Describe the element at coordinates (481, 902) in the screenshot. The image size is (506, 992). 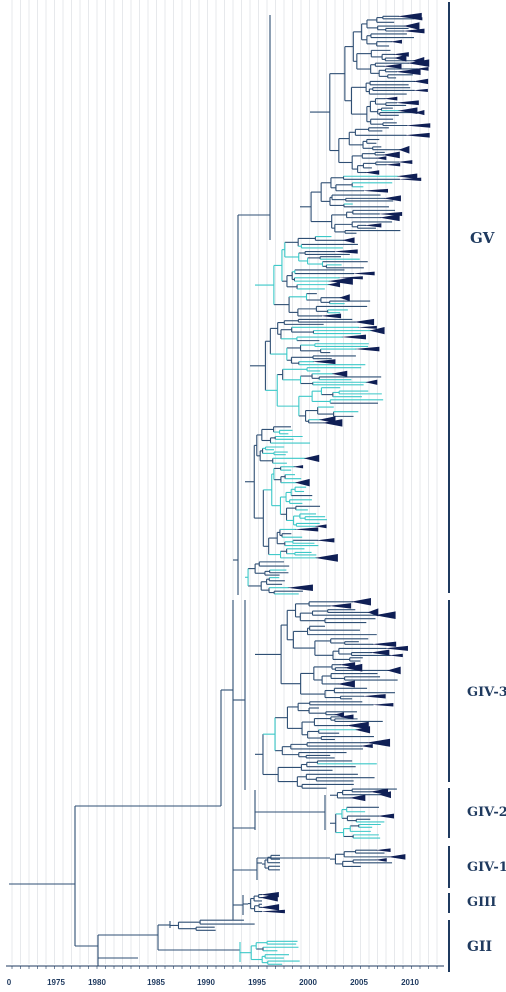
I see `label-giii: GIII` at that location.